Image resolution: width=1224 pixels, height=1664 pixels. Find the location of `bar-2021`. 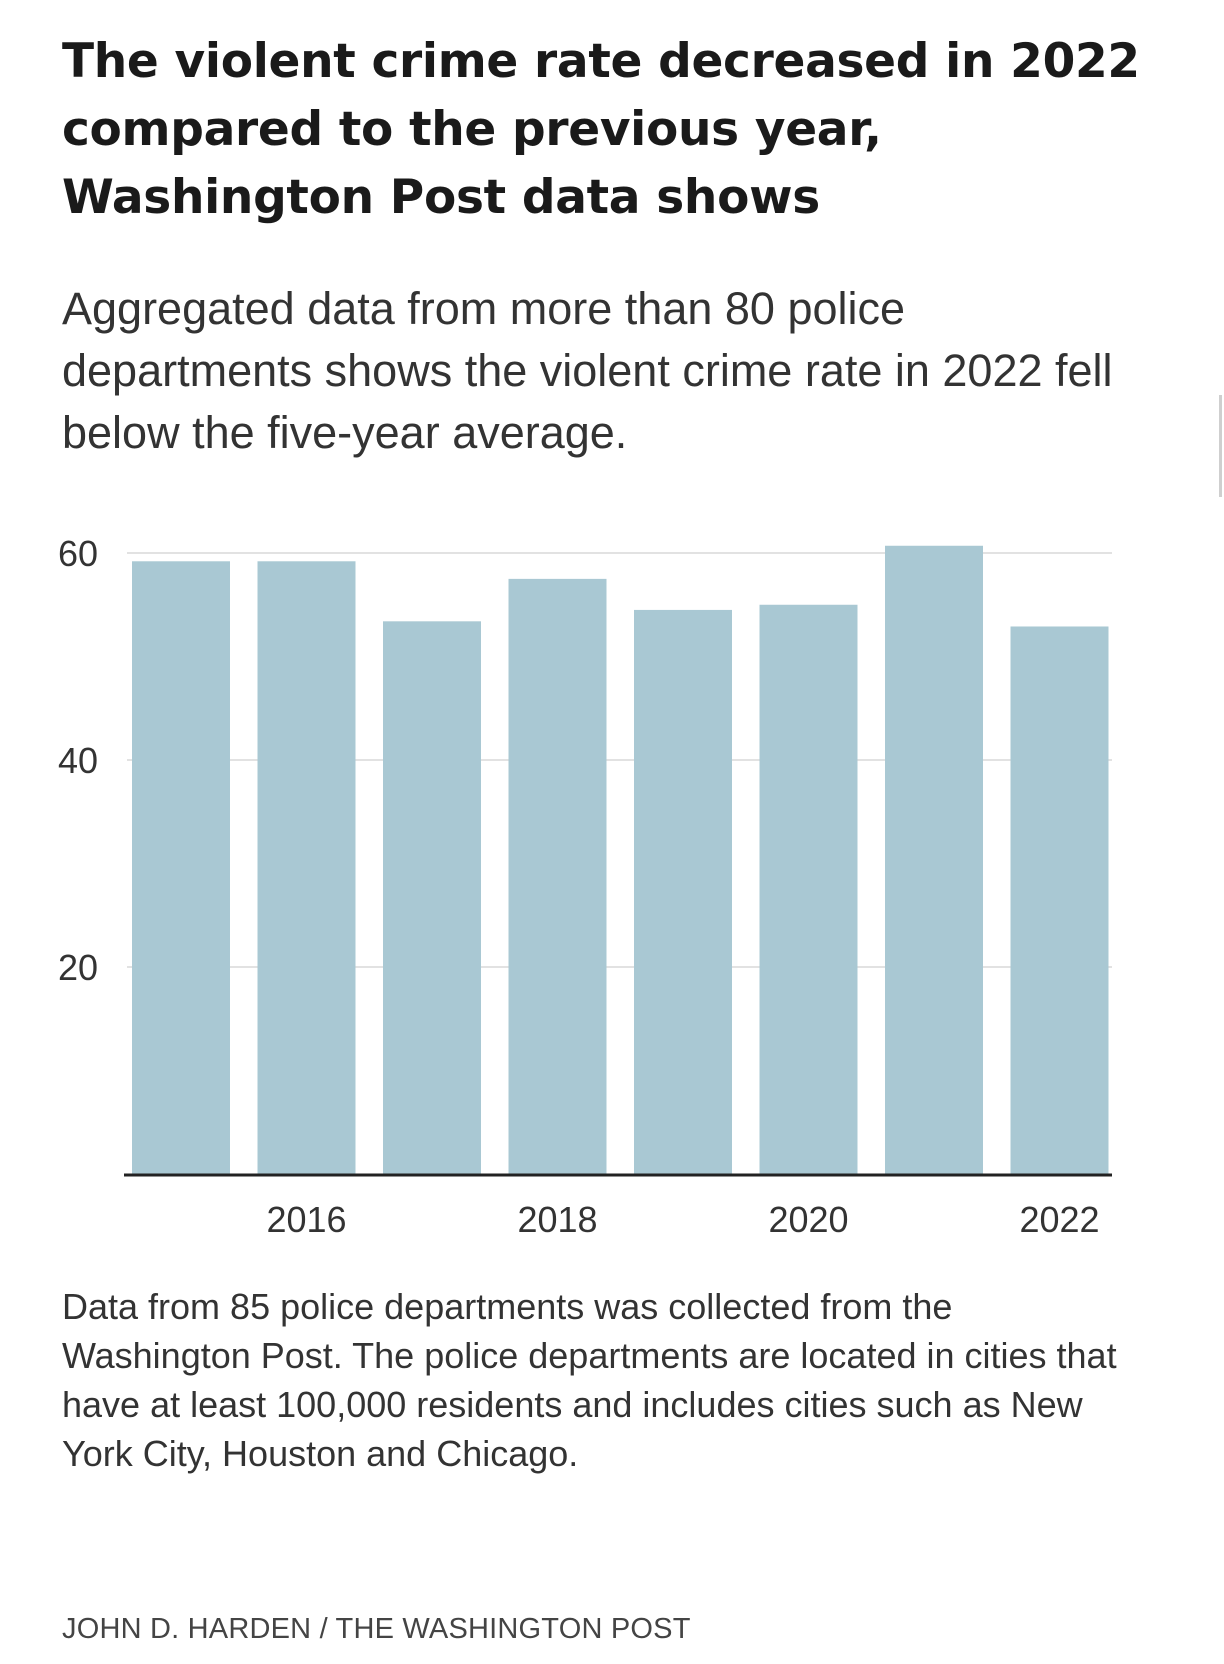

bar-2021 is located at coordinates (934, 859).